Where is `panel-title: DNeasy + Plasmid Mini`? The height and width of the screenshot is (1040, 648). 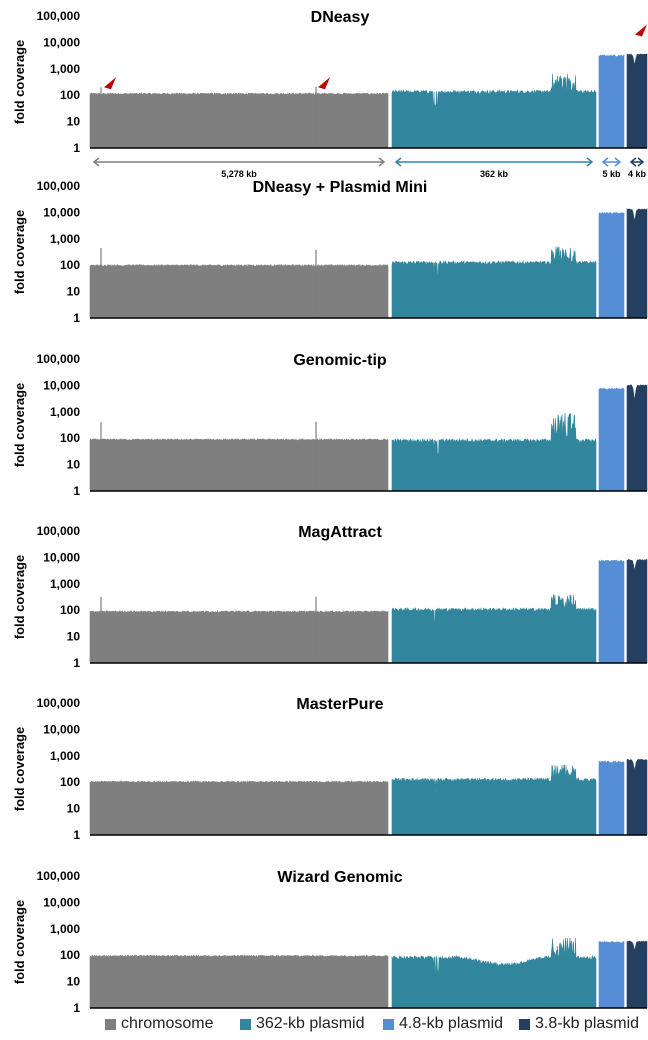 panel-title: DNeasy + Plasmid Mini is located at coordinates (340, 187).